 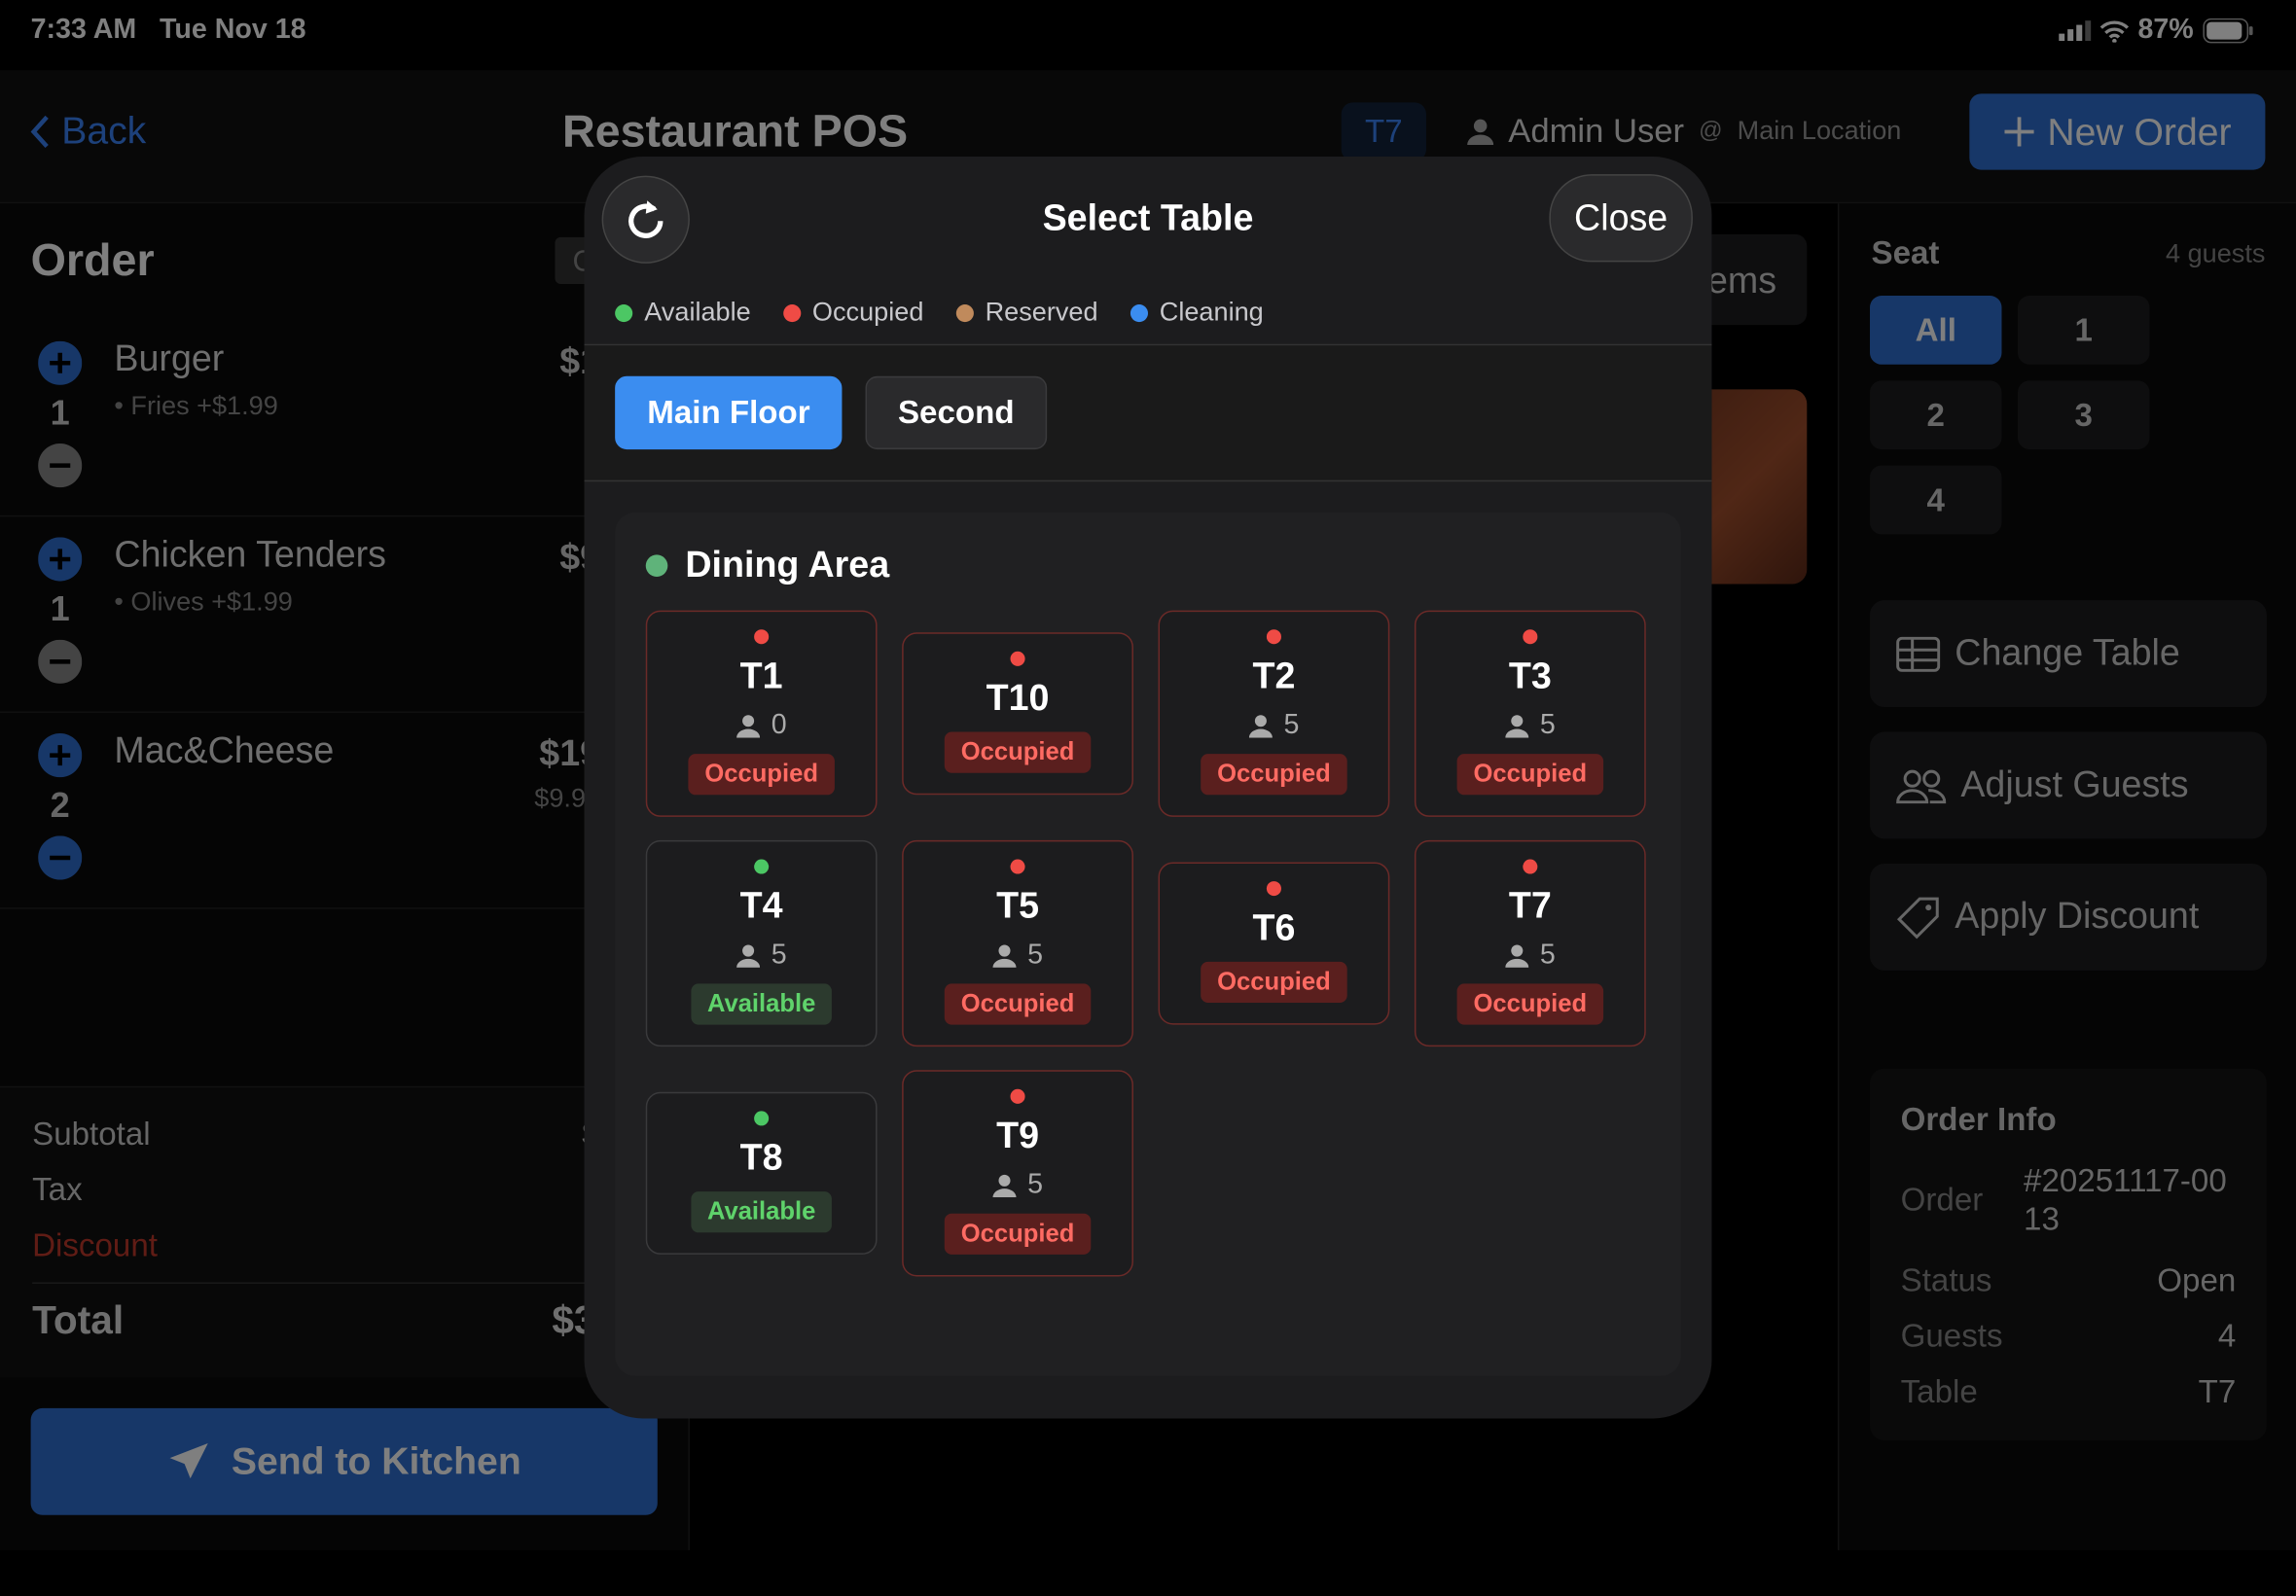 What do you see at coordinates (761, 726) in the screenshot?
I see `table-guests: 0` at bounding box center [761, 726].